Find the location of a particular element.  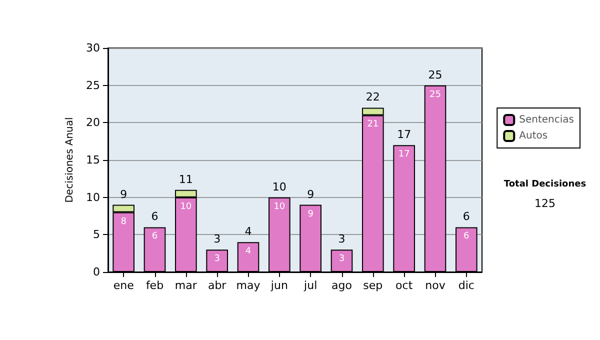

legend-label: Sentencias is located at coordinates (546, 120).